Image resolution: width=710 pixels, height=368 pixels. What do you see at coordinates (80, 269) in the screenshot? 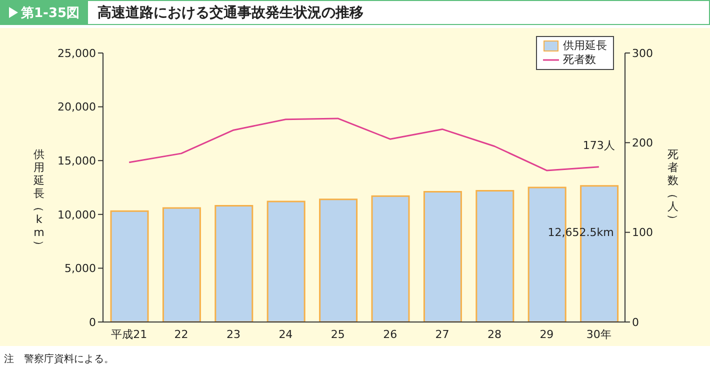
I see `y-tick-label: 5,000` at bounding box center [80, 269].